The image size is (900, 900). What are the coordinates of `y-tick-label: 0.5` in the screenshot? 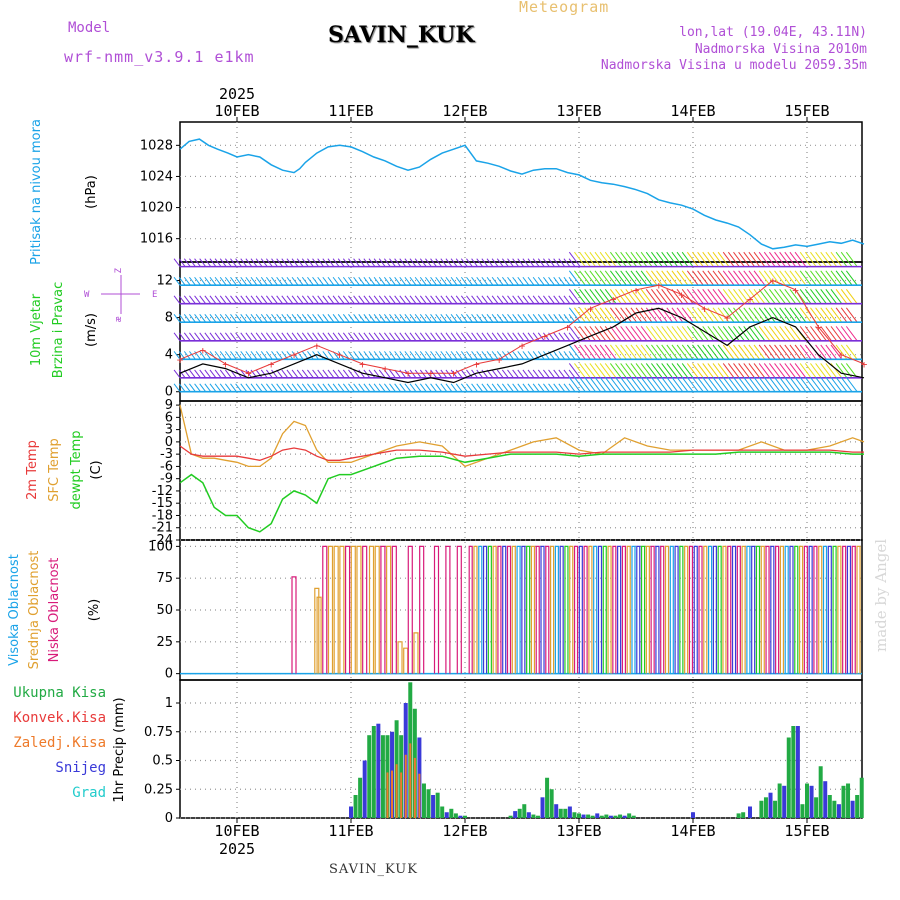 It's located at (162, 761).